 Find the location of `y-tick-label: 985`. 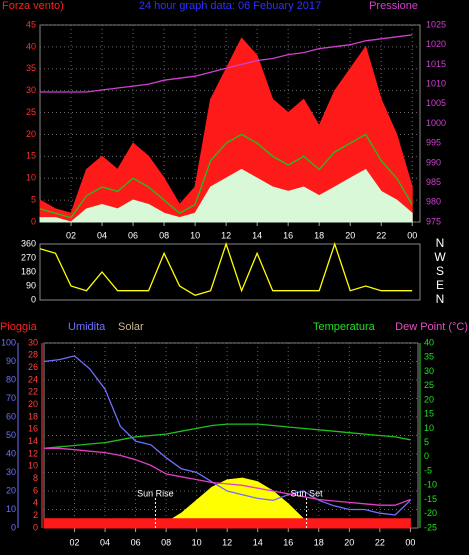

y-tick-label: 985 is located at coordinates (433, 182).